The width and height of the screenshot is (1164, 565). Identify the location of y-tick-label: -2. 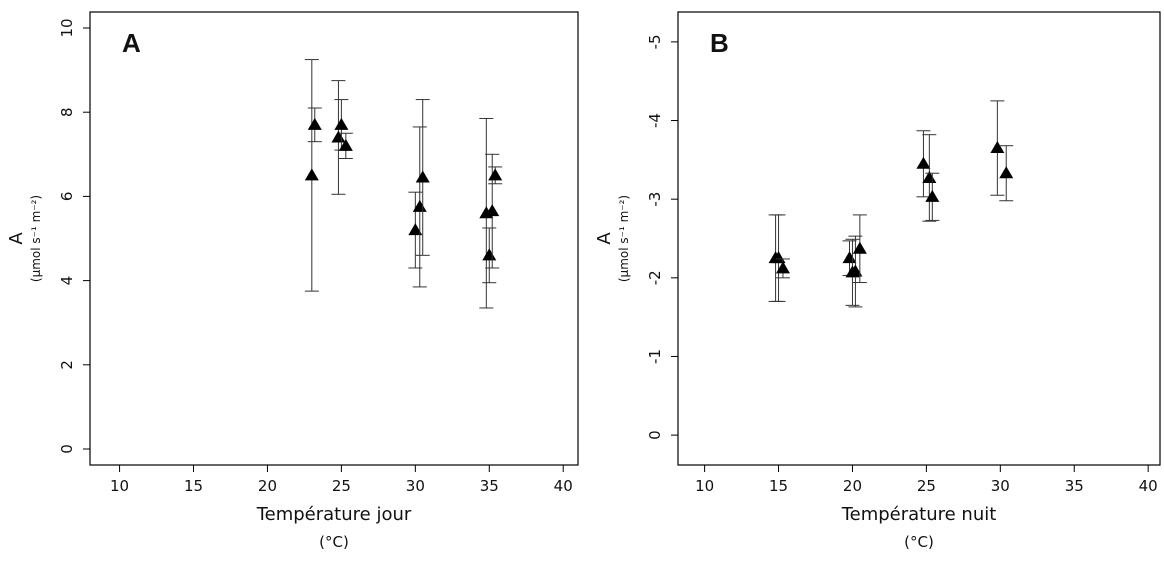
(655, 277).